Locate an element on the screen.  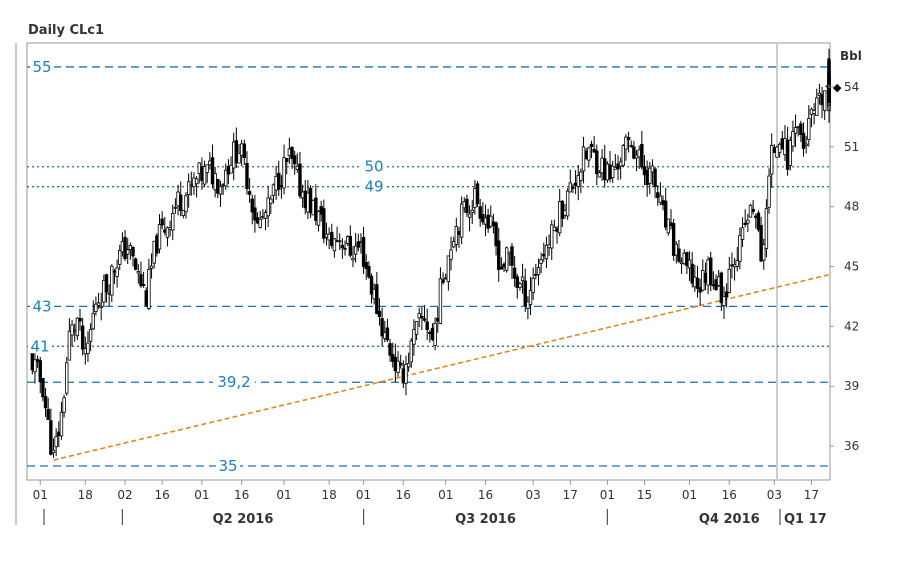
x-tick-label: 15 is located at coordinates (644, 495).